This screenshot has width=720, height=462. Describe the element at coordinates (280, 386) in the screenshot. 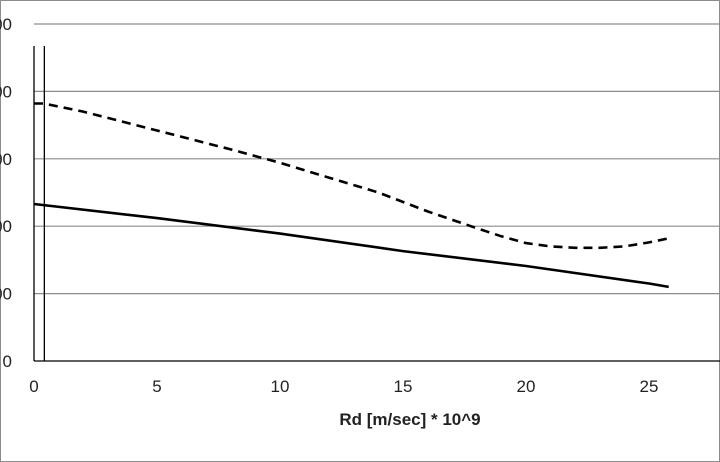

I see `x-tick-label-10: 10` at that location.